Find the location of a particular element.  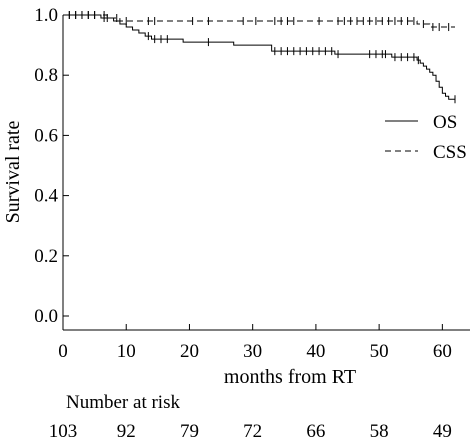

legend-label-css: CSS is located at coordinates (450, 152).